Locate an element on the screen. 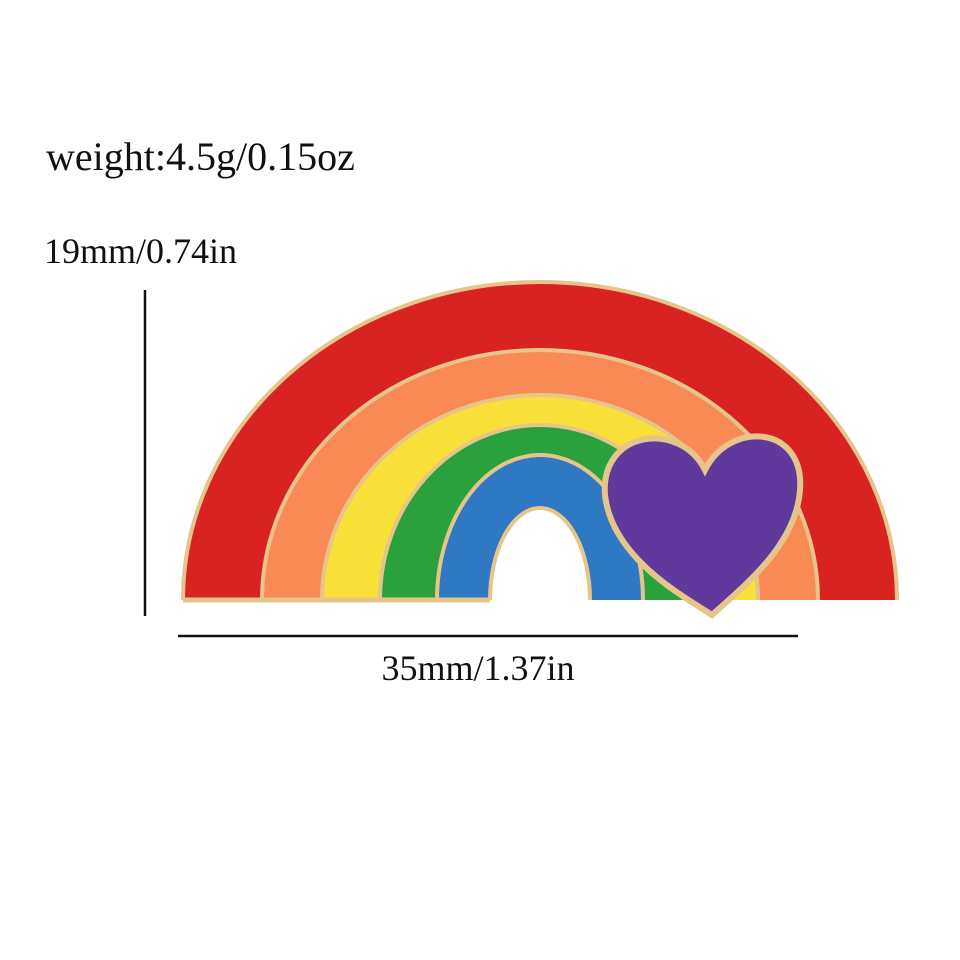 The width and height of the screenshot is (960, 960). heart is located at coordinates (702, 526).